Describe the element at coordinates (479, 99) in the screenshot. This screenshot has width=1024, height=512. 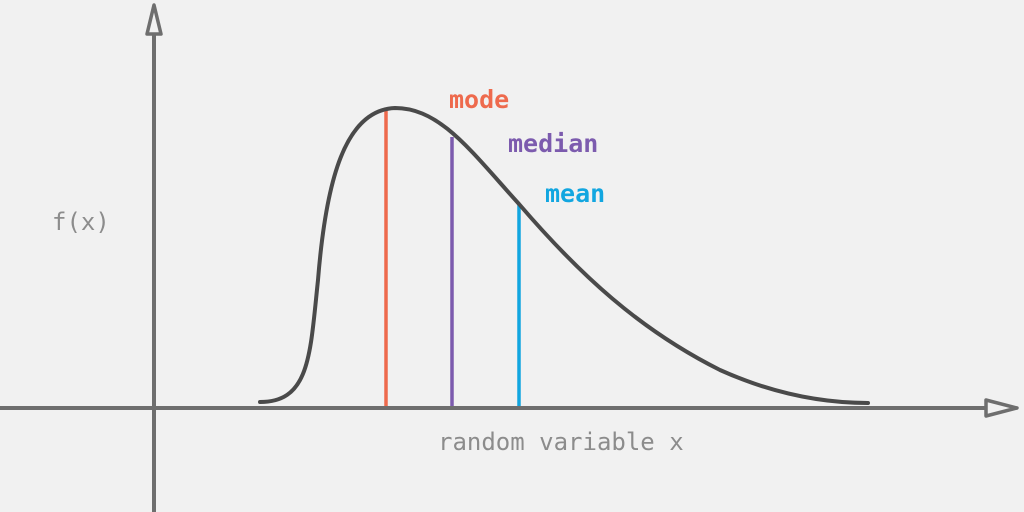
I see `mode-label: mode` at that location.